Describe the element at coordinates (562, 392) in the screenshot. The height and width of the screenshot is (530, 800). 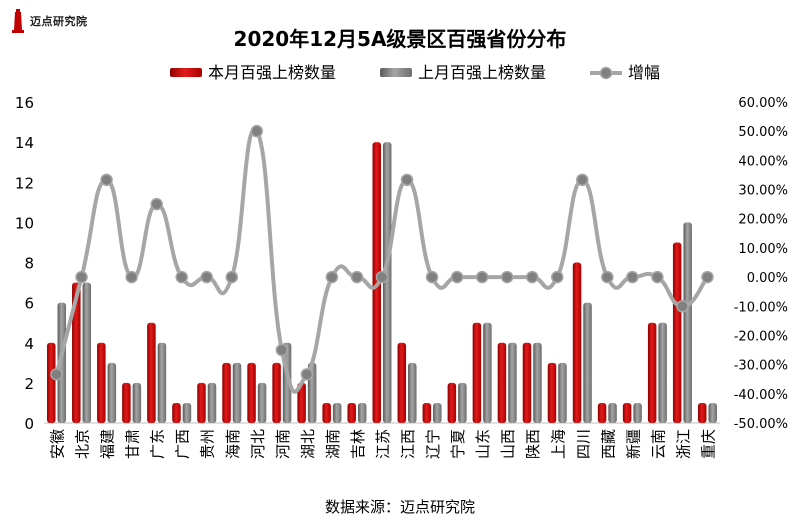
I see `bar-previous-上海` at that location.